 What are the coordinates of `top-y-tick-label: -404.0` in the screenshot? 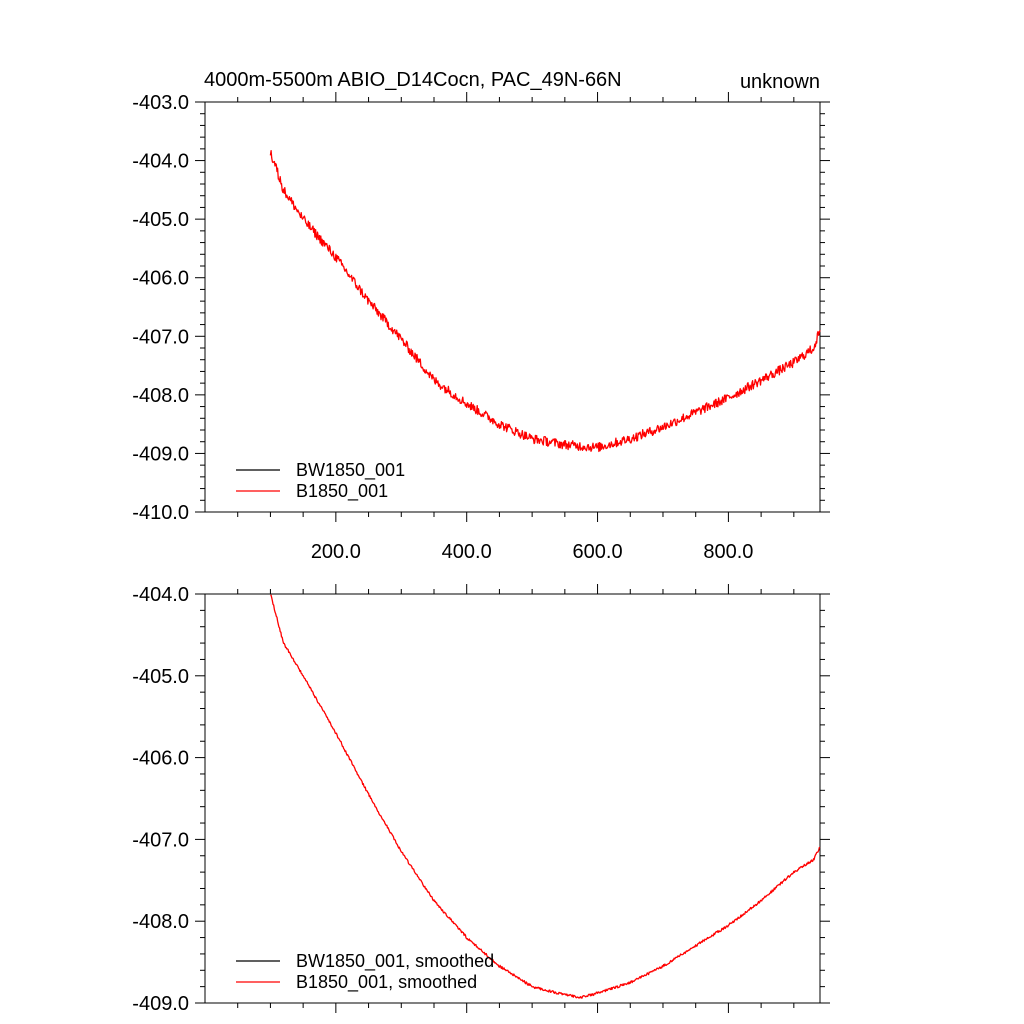 It's located at (160, 162).